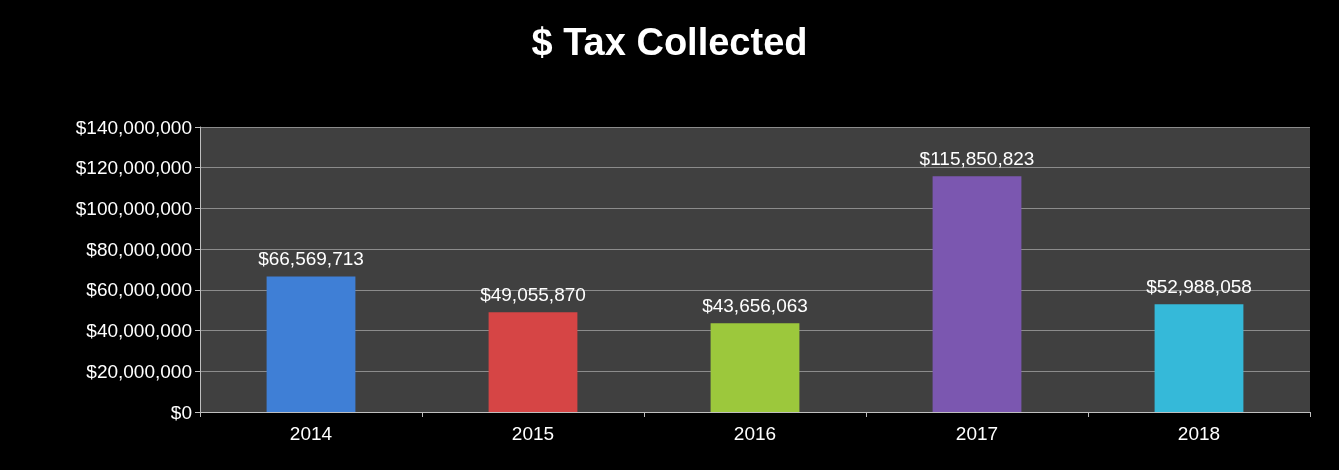 The width and height of the screenshot is (1339, 470). What do you see at coordinates (1199, 287) in the screenshot?
I see `data-label: $52,988,058` at bounding box center [1199, 287].